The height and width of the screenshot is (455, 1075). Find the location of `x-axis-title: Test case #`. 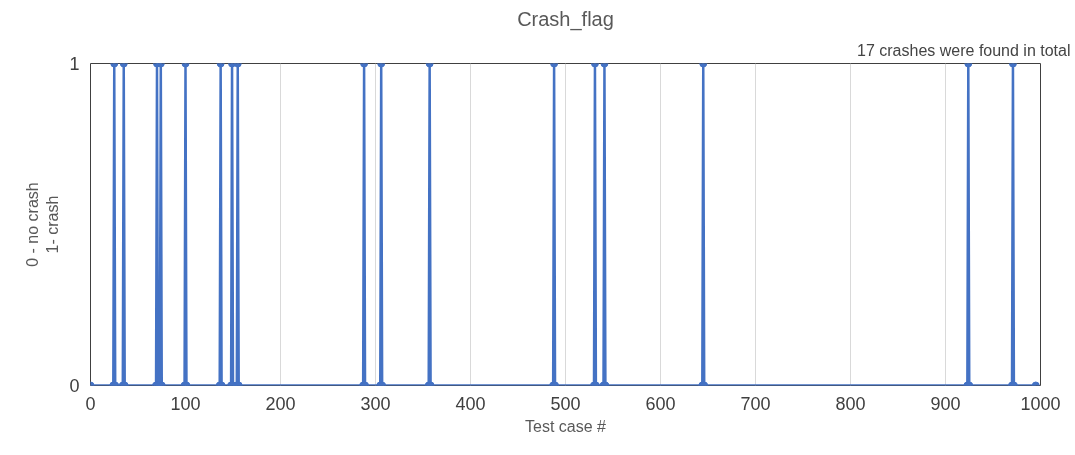

x-axis-title: Test case # is located at coordinates (566, 426).